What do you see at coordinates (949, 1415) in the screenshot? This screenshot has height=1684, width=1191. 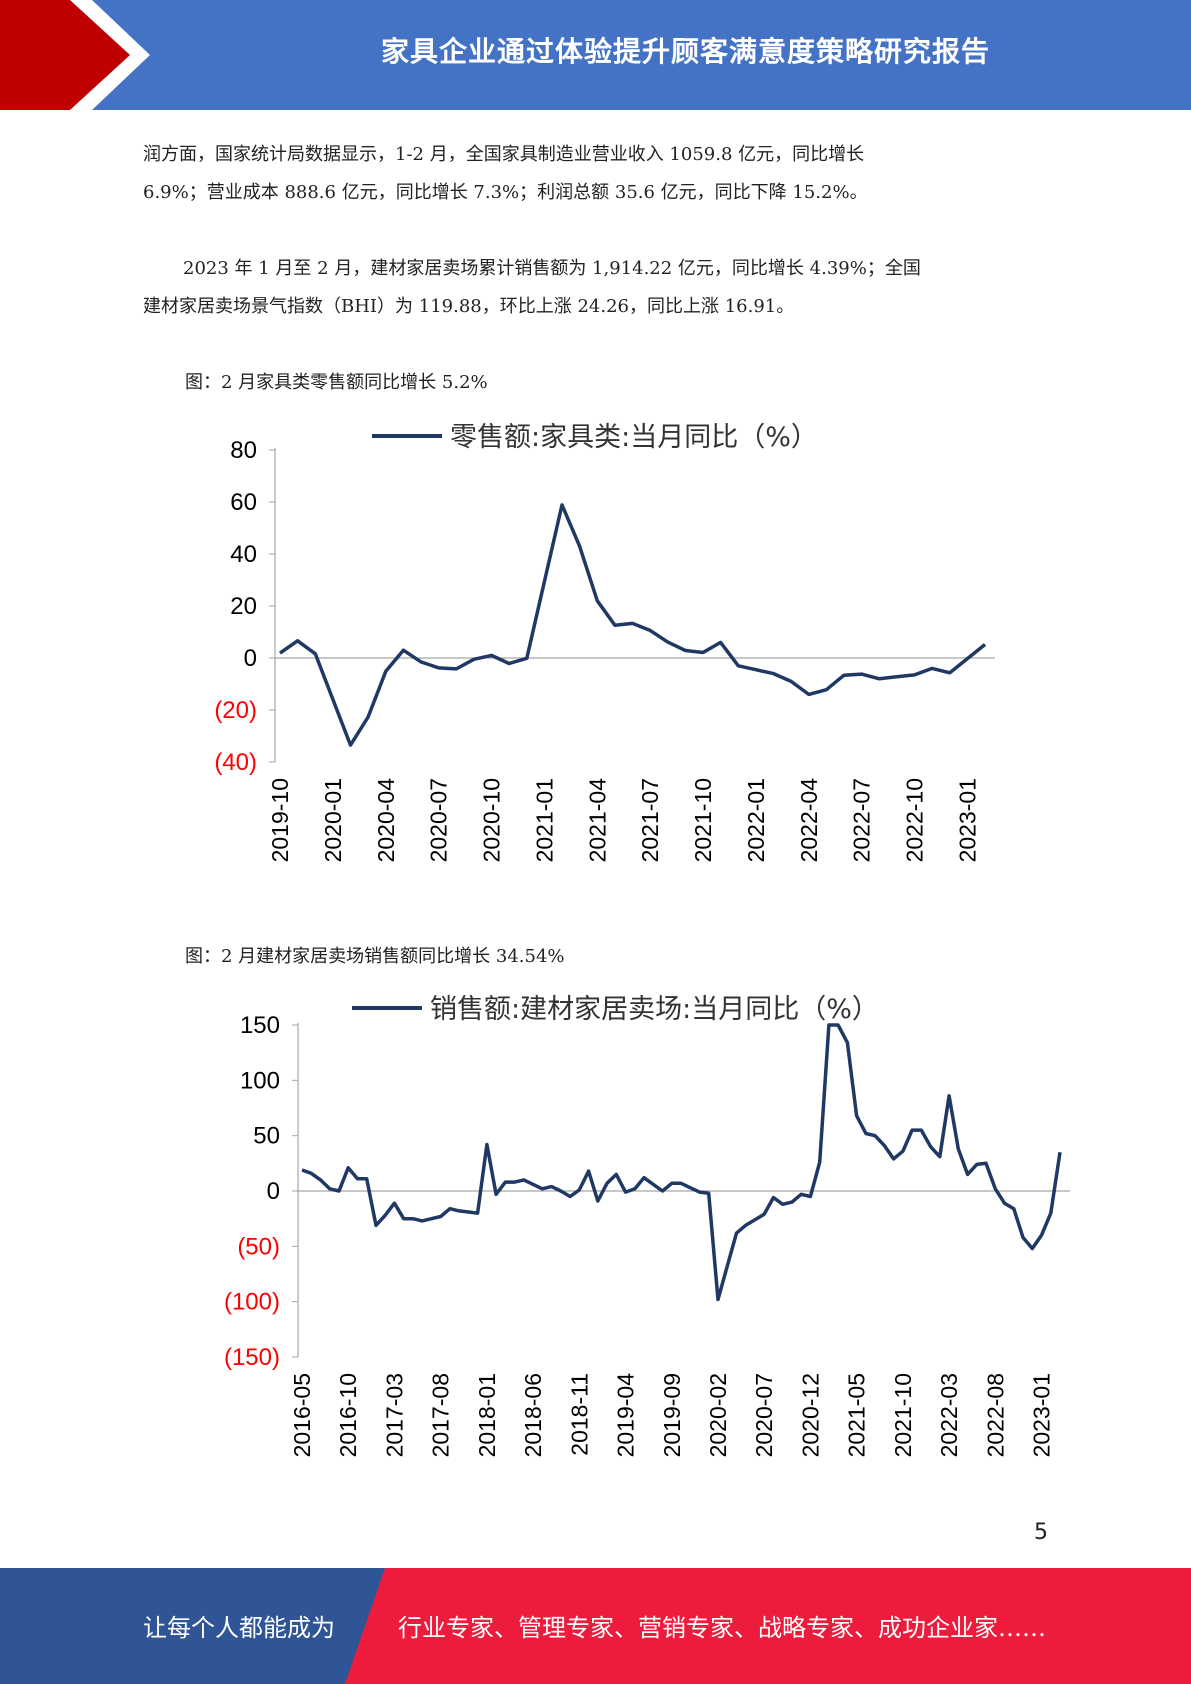 I see `x-tick-label: 2022-03` at bounding box center [949, 1415].